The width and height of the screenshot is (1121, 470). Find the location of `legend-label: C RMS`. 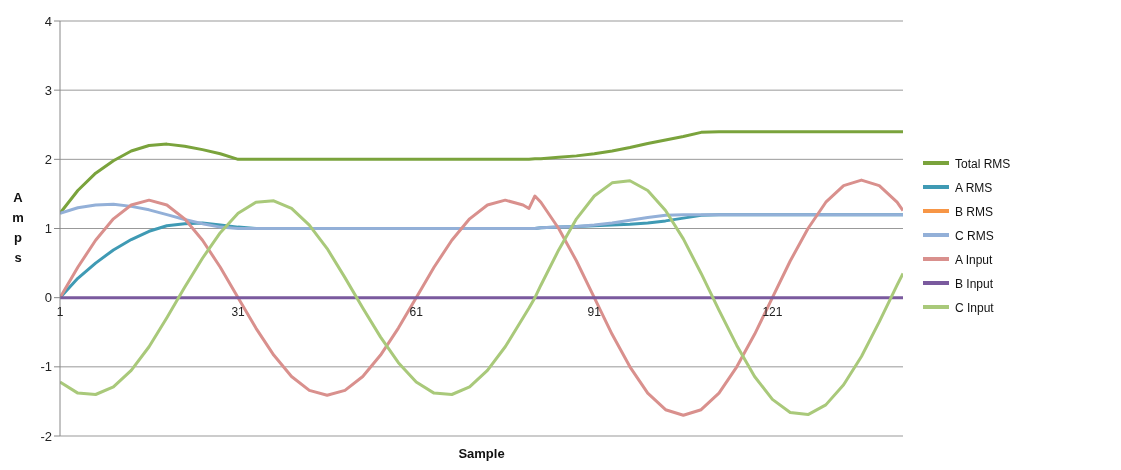

legend-label: C RMS is located at coordinates (974, 236).